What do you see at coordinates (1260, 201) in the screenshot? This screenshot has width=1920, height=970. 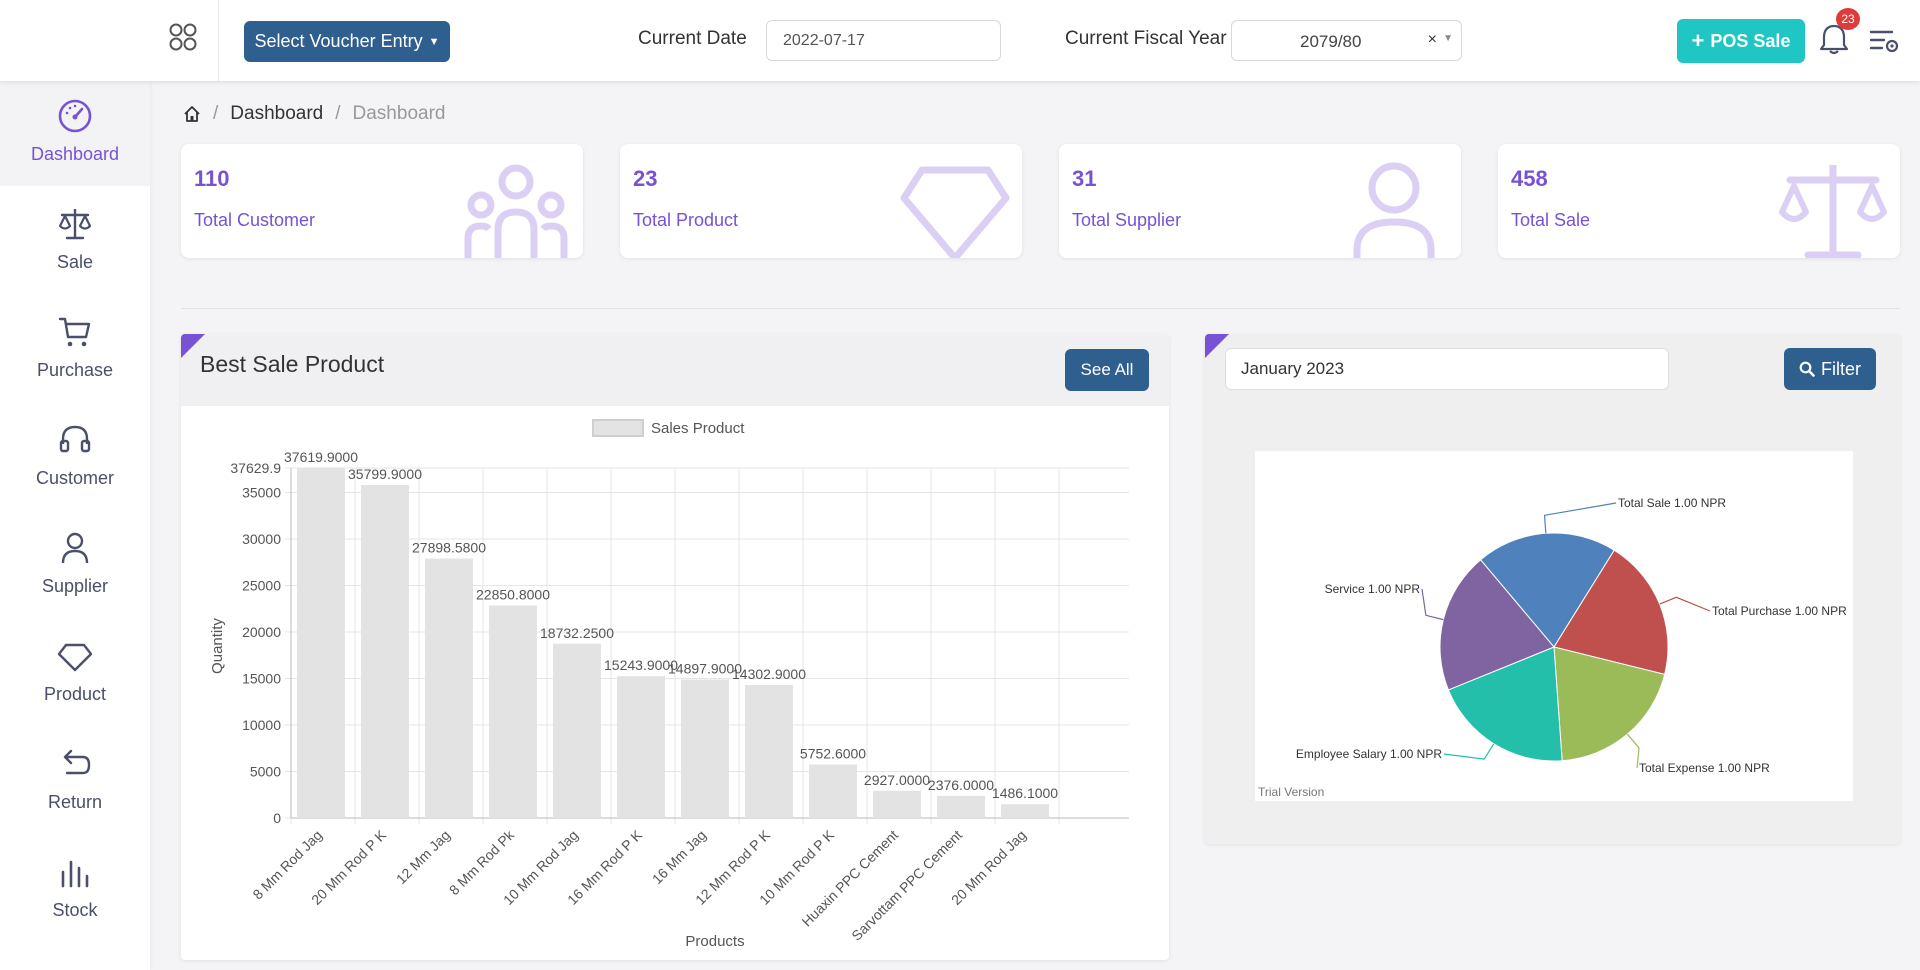 I see `stat-card-supplier: 31 Total Supplier` at bounding box center [1260, 201].